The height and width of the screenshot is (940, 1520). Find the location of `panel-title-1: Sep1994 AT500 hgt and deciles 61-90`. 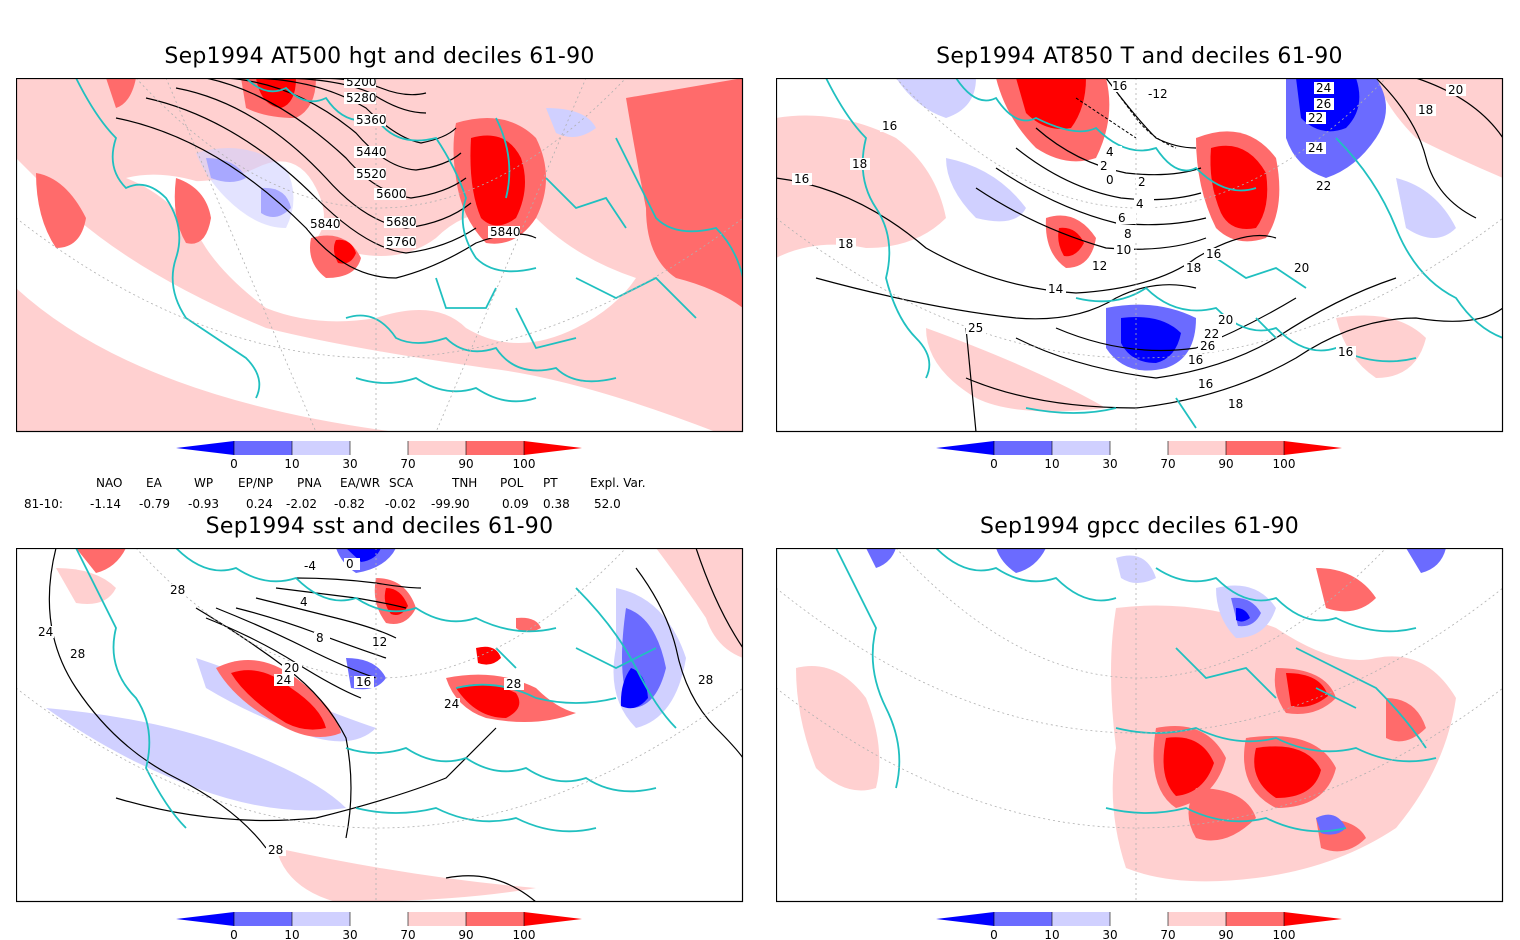

panel-title-1: Sep1994 AT500 hgt and deciles 61-90 is located at coordinates (379, 56).